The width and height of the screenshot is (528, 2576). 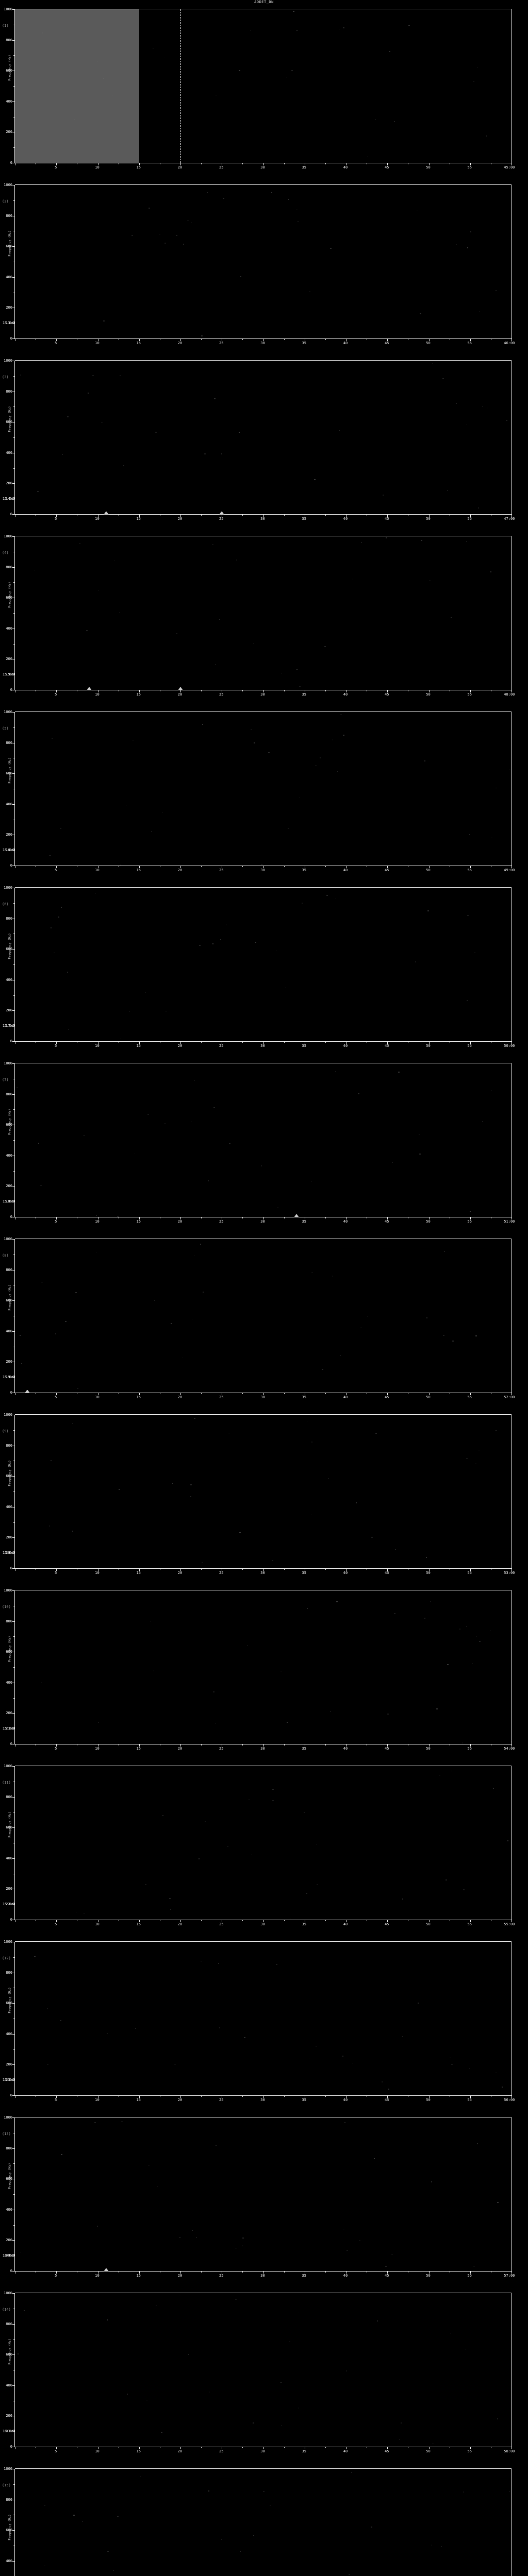 What do you see at coordinates (138, 2276) in the screenshot?
I see `x-tick-label: 15` at bounding box center [138, 2276].